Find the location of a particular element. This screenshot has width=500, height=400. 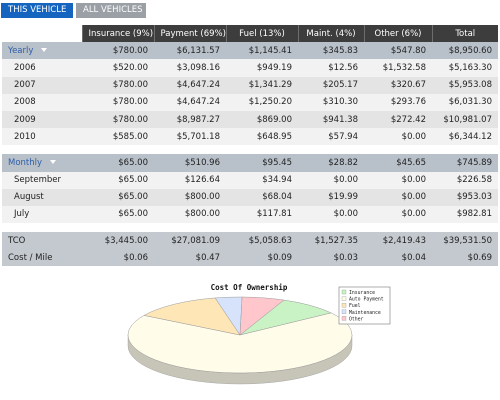

pie-slice-fuel is located at coordinates (192, 316).